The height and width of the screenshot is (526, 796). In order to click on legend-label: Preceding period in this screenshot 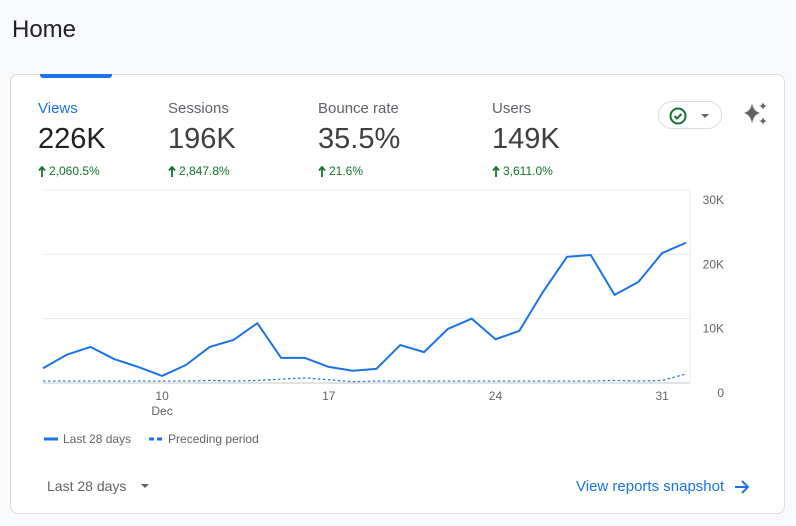, I will do `click(213, 439)`.